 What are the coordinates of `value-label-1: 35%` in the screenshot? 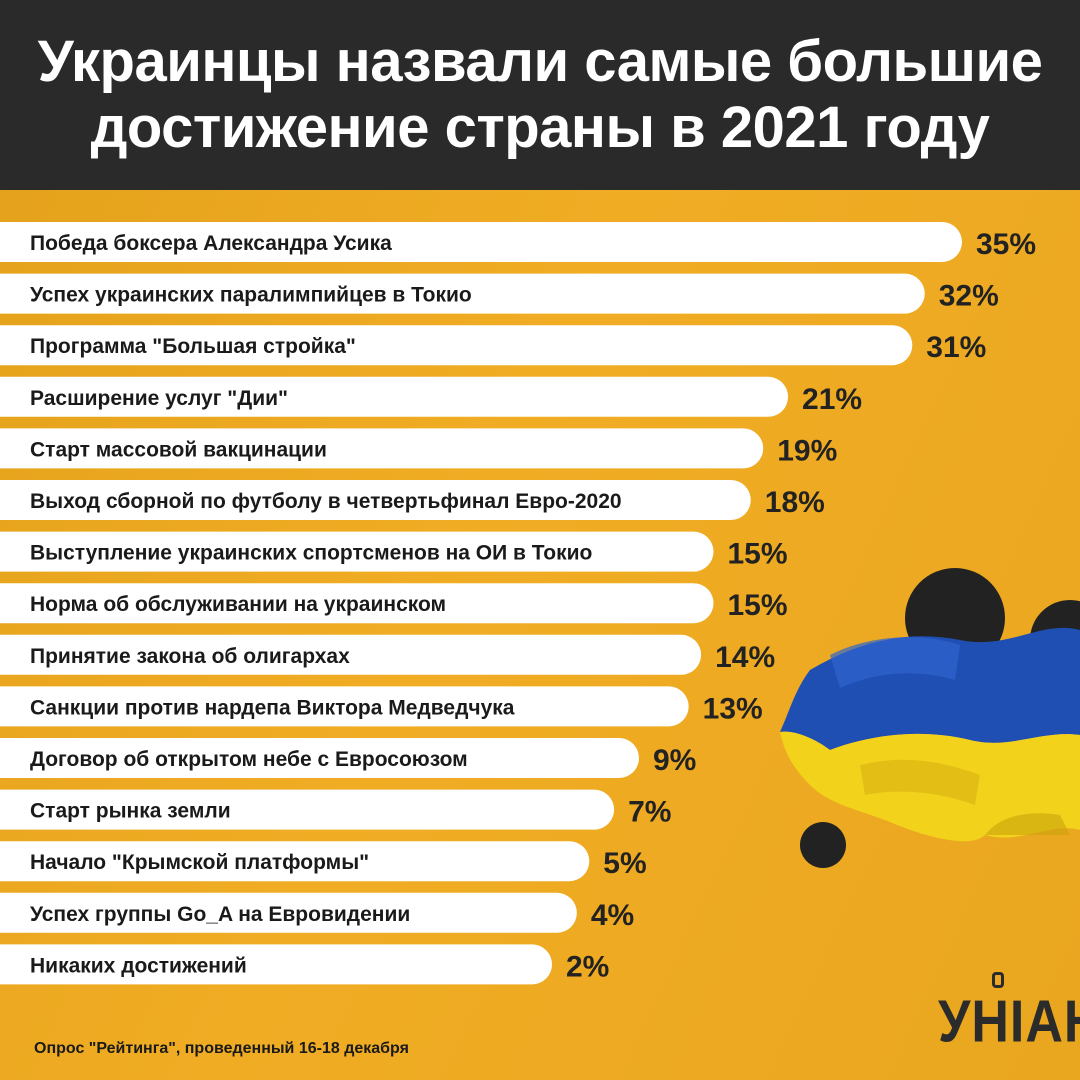 It's located at (1006, 244).